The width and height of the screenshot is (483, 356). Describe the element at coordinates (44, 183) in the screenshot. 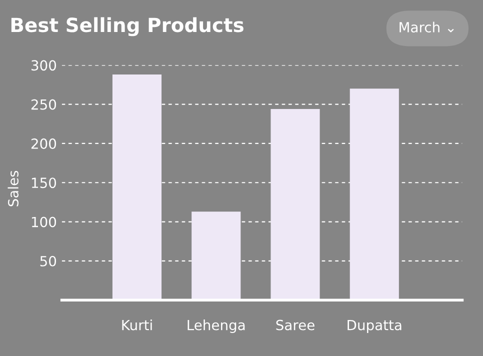

I see `y-tick-label: 150` at that location.